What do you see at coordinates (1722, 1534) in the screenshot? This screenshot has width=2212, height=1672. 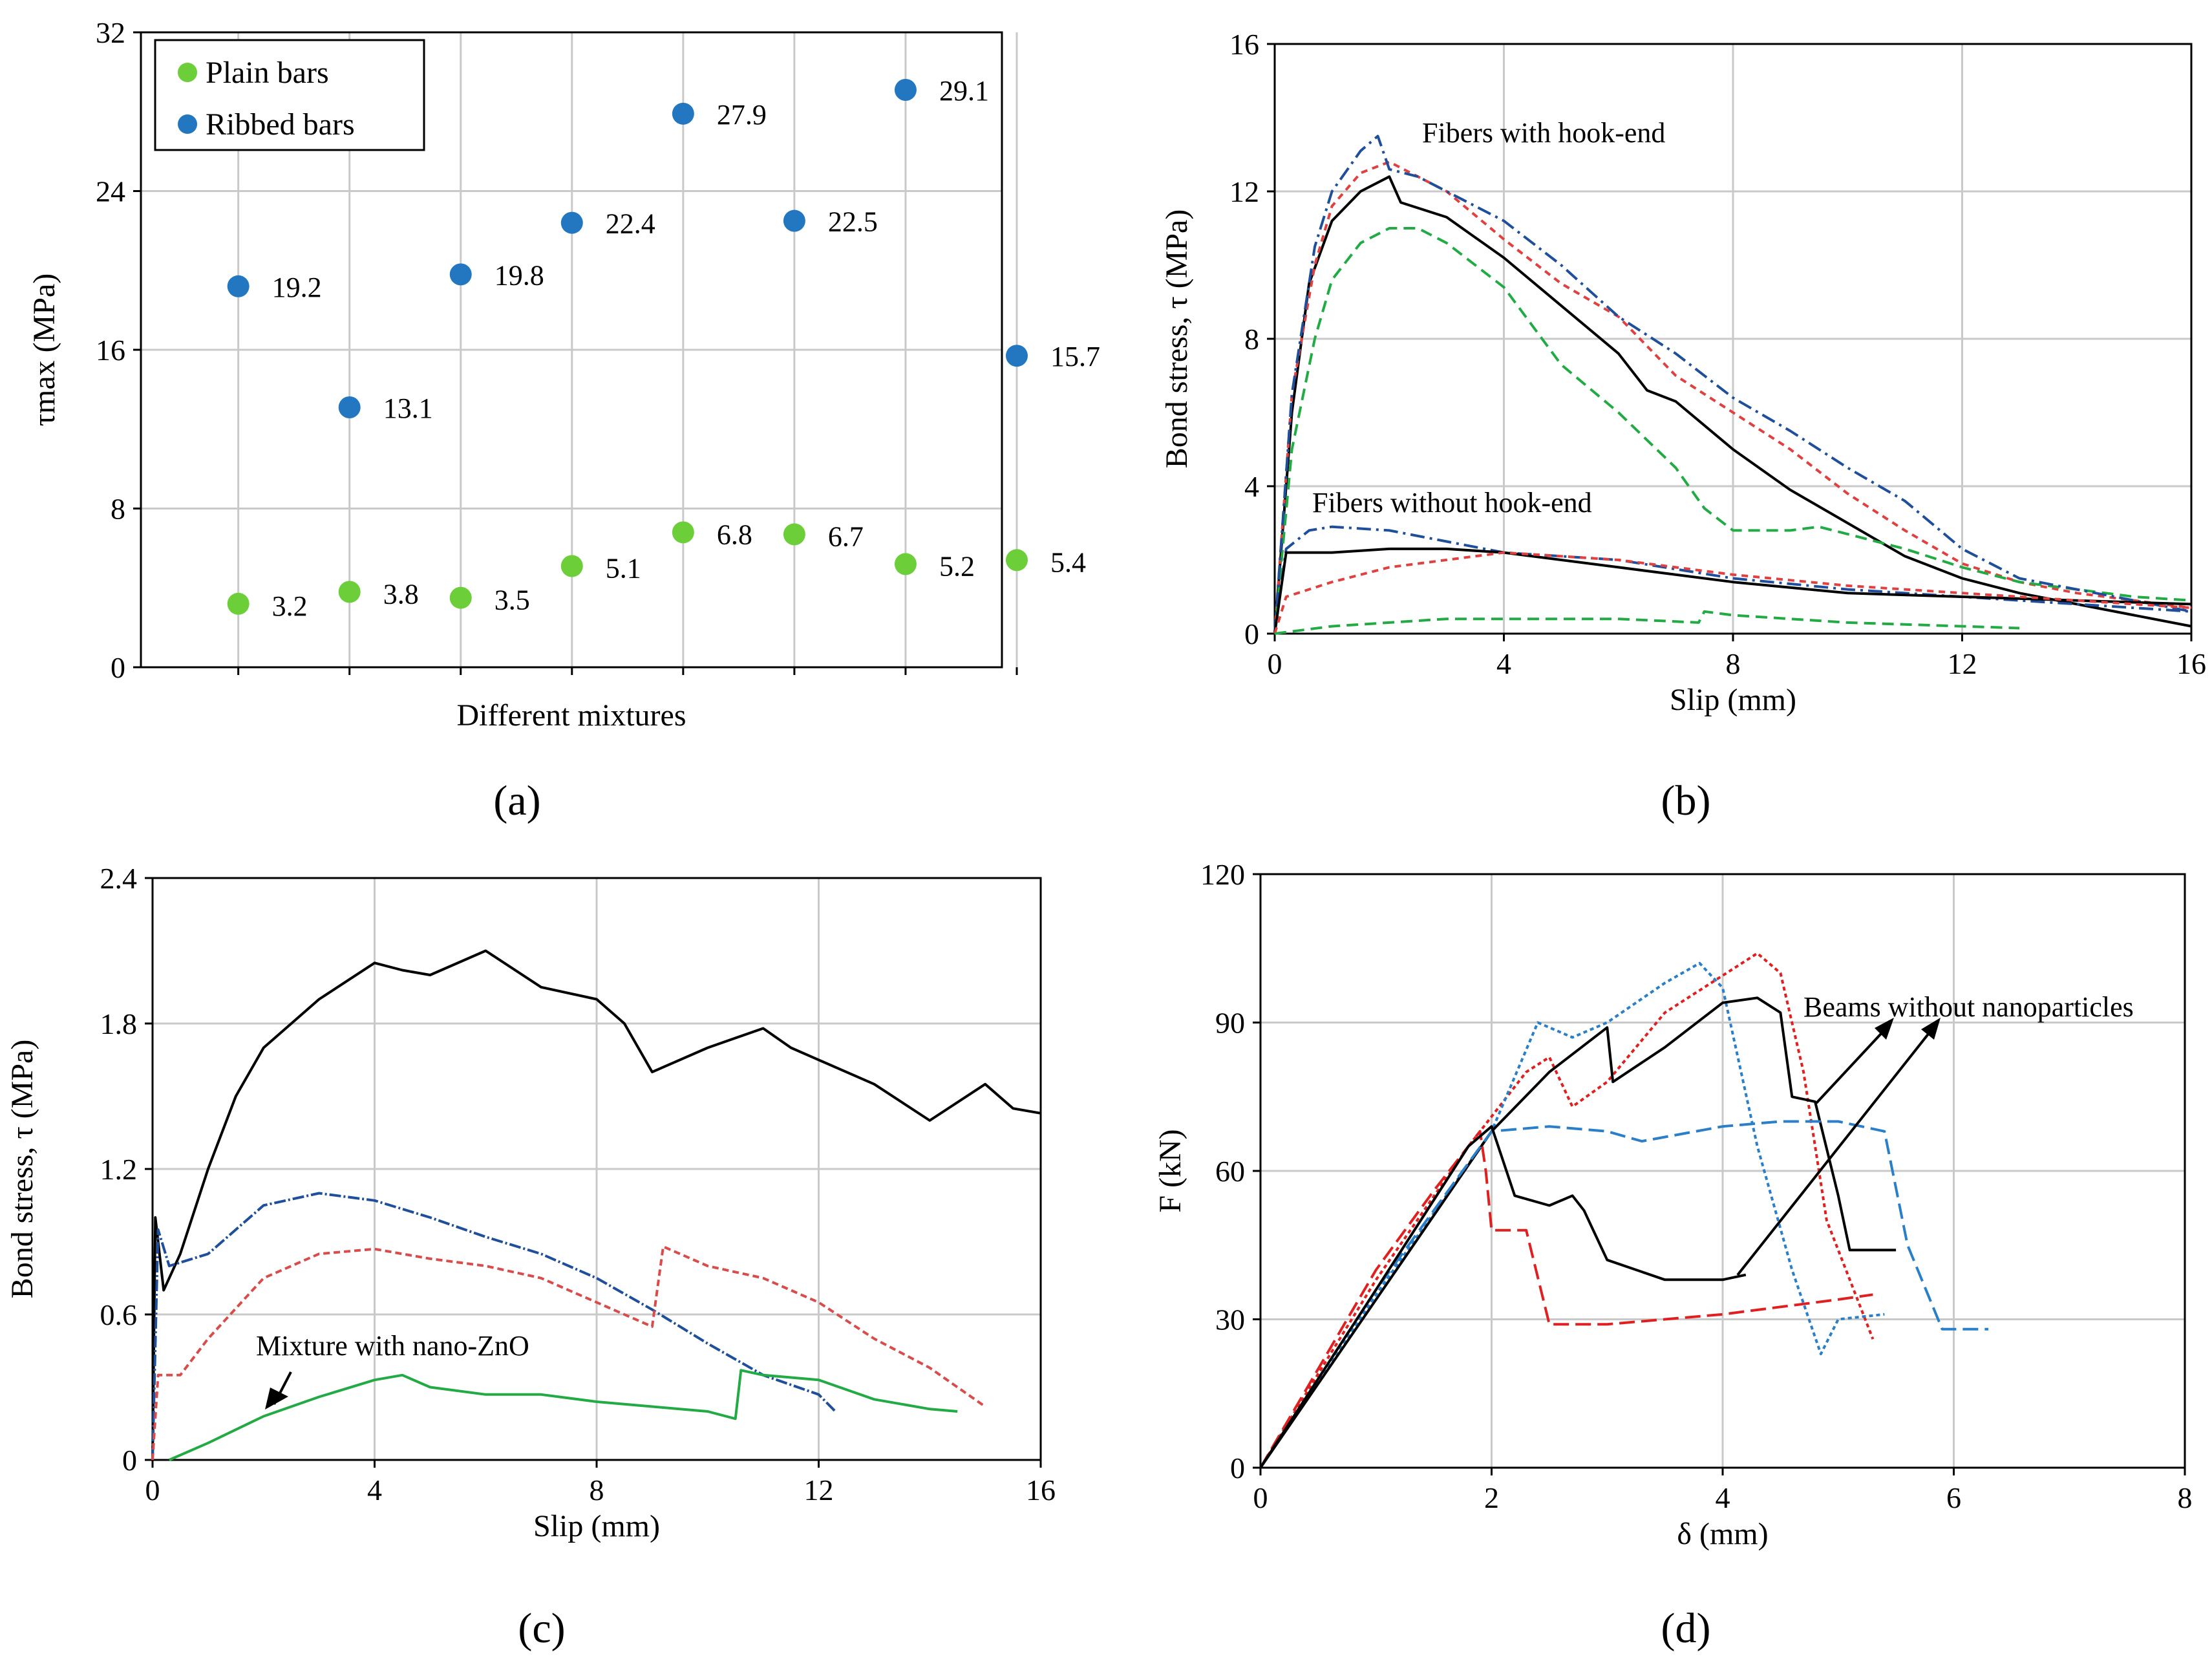 I see `d-x-axis-label: δ (mm)` at bounding box center [1722, 1534].